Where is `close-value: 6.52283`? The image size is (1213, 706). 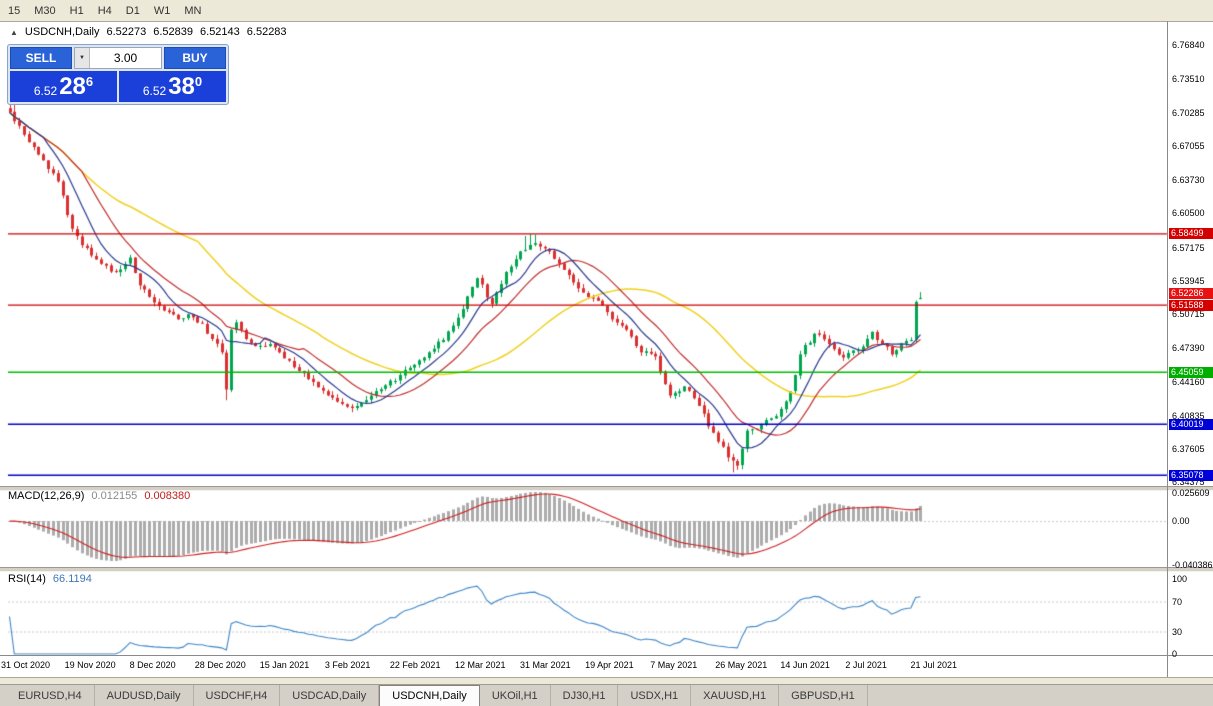 close-value: 6.52283 is located at coordinates (266, 32).